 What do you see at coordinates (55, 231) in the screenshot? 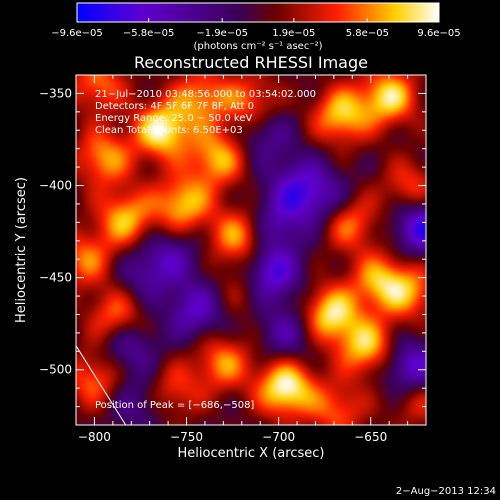
I see `y-axis-tick-labels: −350 −400 −450 −500` at bounding box center [55, 231].